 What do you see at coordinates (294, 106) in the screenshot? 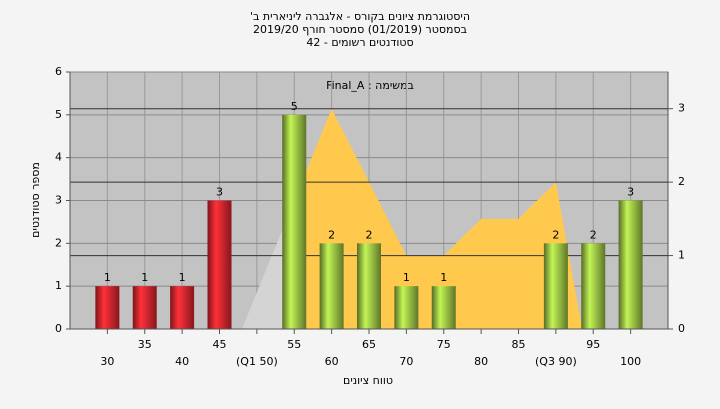
I see `value-label: 5` at bounding box center [294, 106].